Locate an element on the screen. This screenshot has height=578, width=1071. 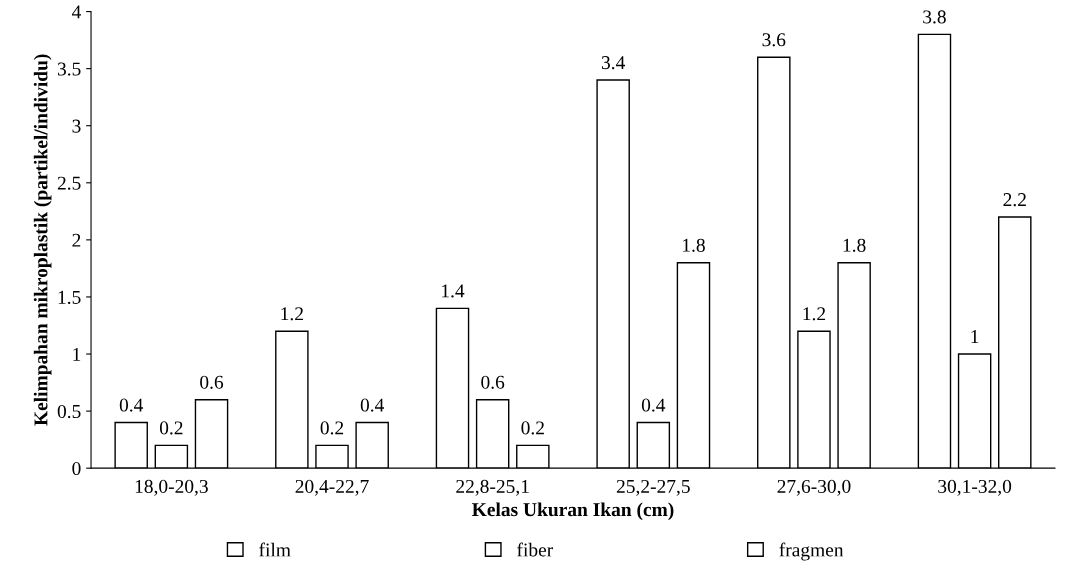
x-tick-label: 18,0-20,3 is located at coordinates (171, 487).